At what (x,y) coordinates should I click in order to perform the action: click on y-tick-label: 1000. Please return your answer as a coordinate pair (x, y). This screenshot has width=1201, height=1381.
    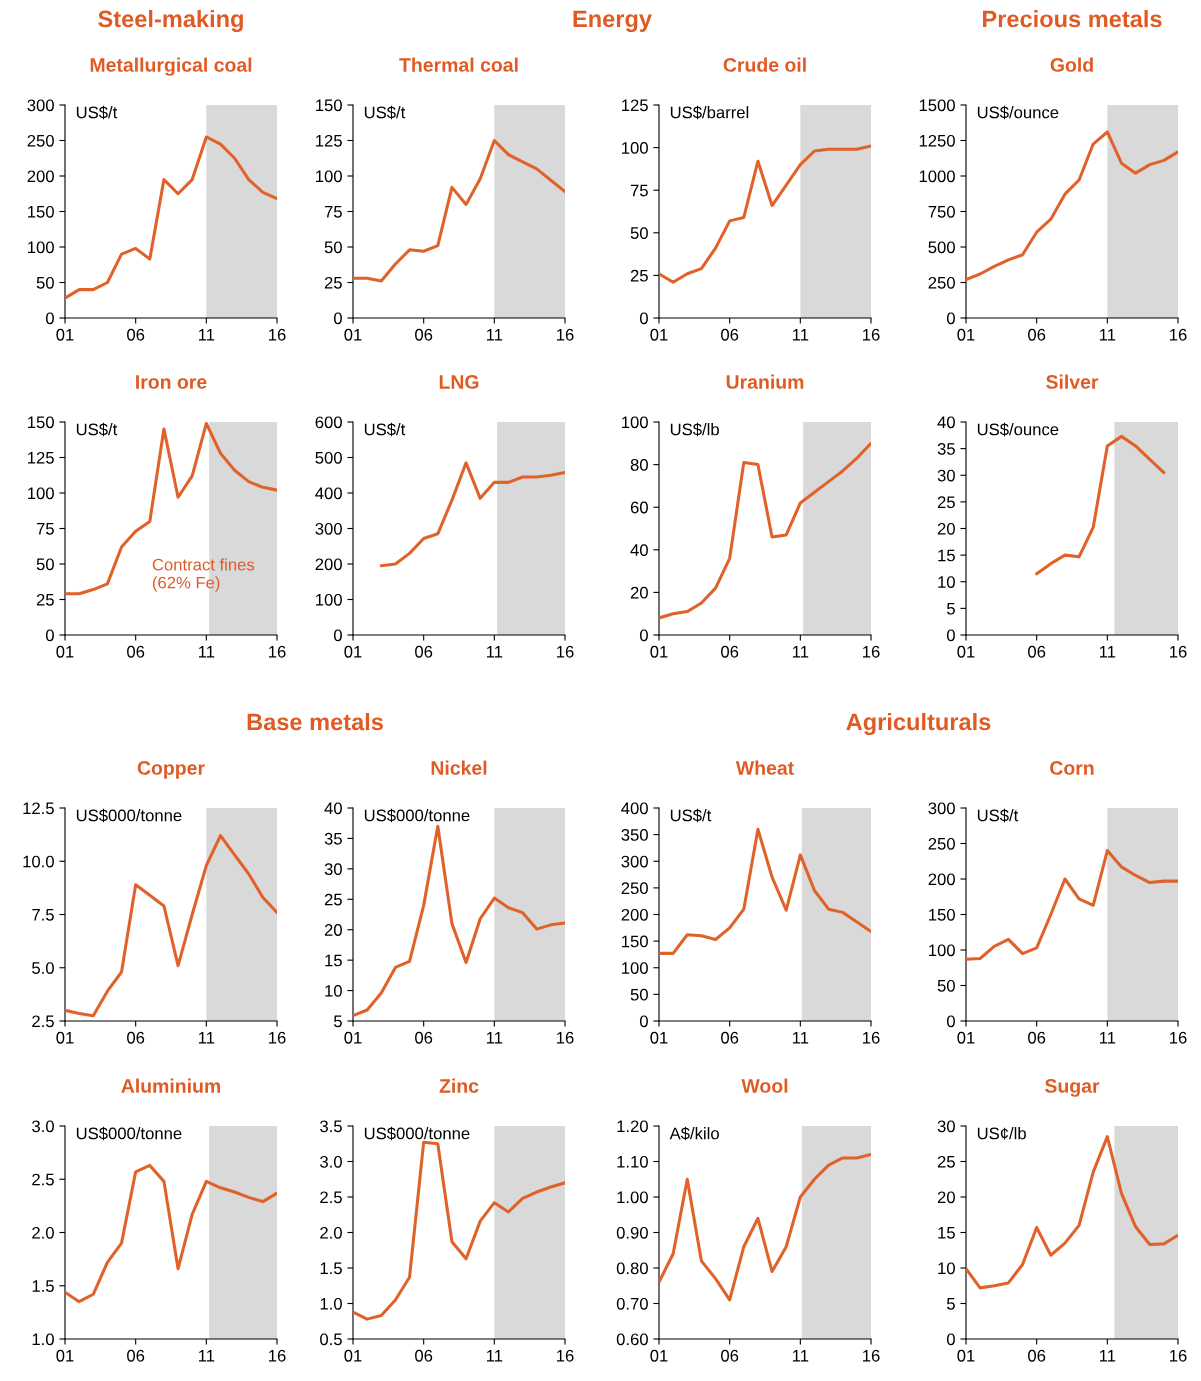
    Looking at the image, I should click on (937, 176).